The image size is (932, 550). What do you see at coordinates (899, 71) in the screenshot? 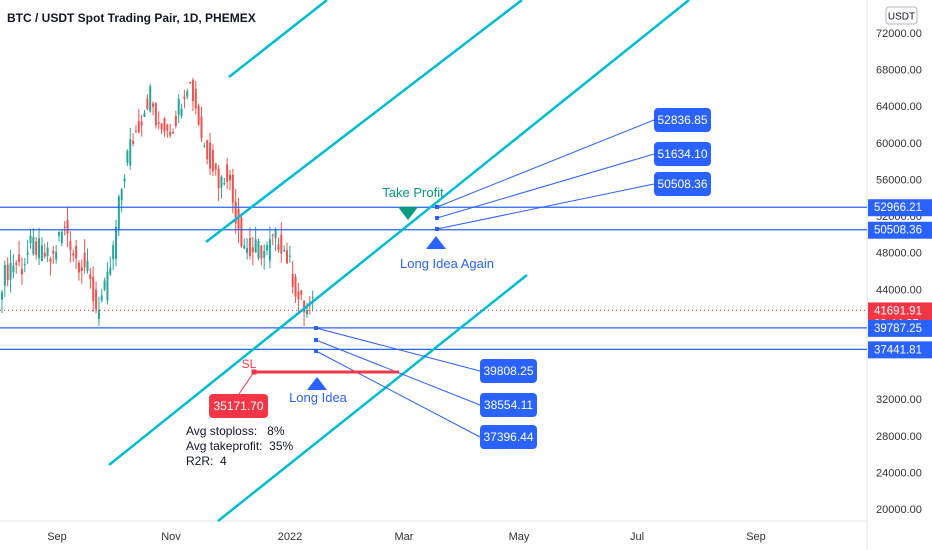
I see `y-tick-label: 68000.00` at bounding box center [899, 71].